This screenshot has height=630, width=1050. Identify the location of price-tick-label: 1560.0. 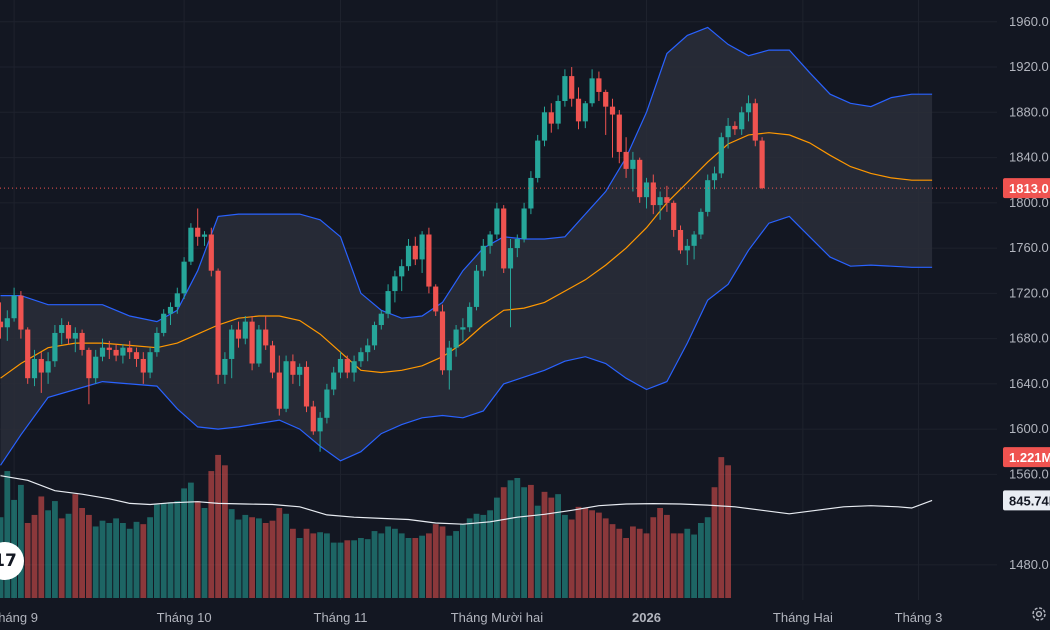
(1029, 473).